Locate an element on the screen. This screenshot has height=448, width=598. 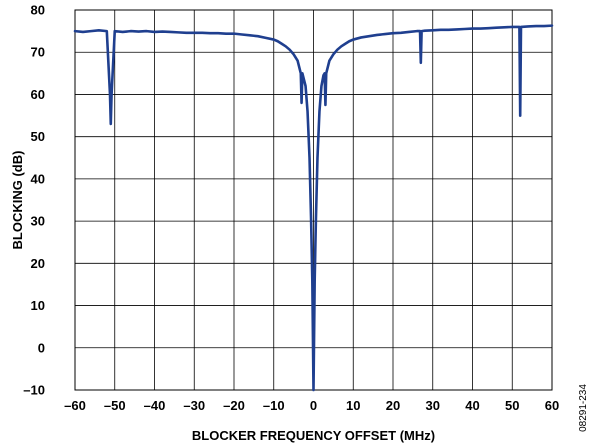
figure-id: 08291-234 is located at coordinates (583, 408).